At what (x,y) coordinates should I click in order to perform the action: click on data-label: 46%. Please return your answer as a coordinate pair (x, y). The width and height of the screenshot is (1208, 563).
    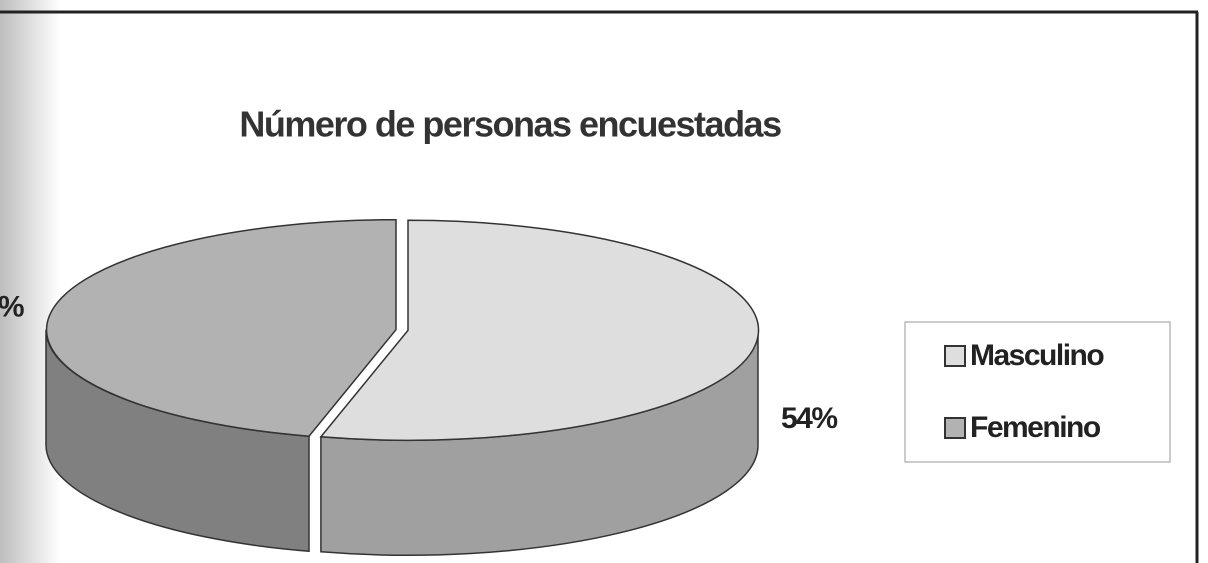
    Looking at the image, I should click on (12, 307).